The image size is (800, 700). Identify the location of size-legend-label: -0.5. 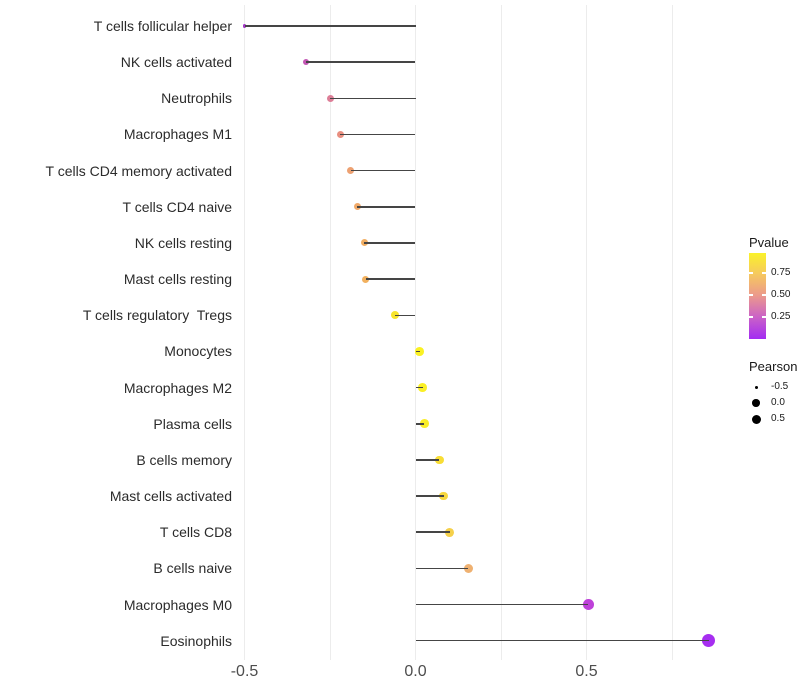
(780, 386).